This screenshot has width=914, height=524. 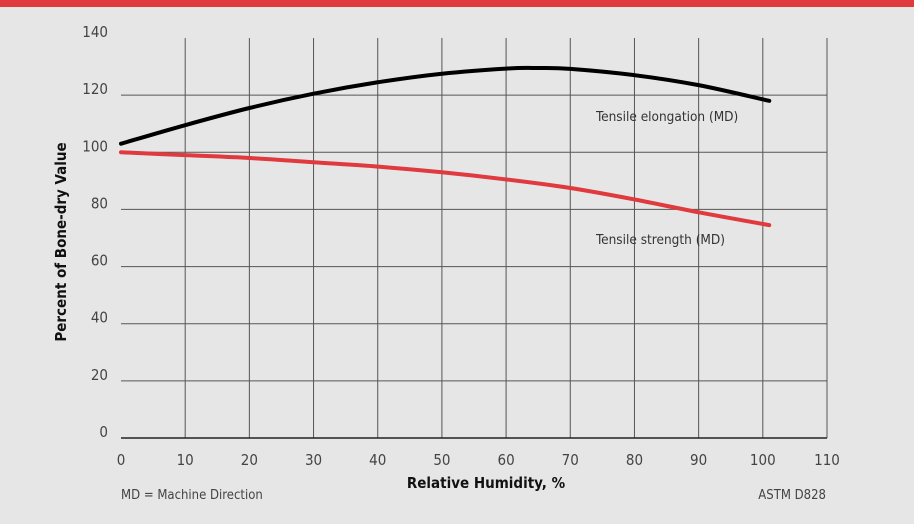 What do you see at coordinates (99, 203) in the screenshot?
I see `y-tick-label: 80` at bounding box center [99, 203].